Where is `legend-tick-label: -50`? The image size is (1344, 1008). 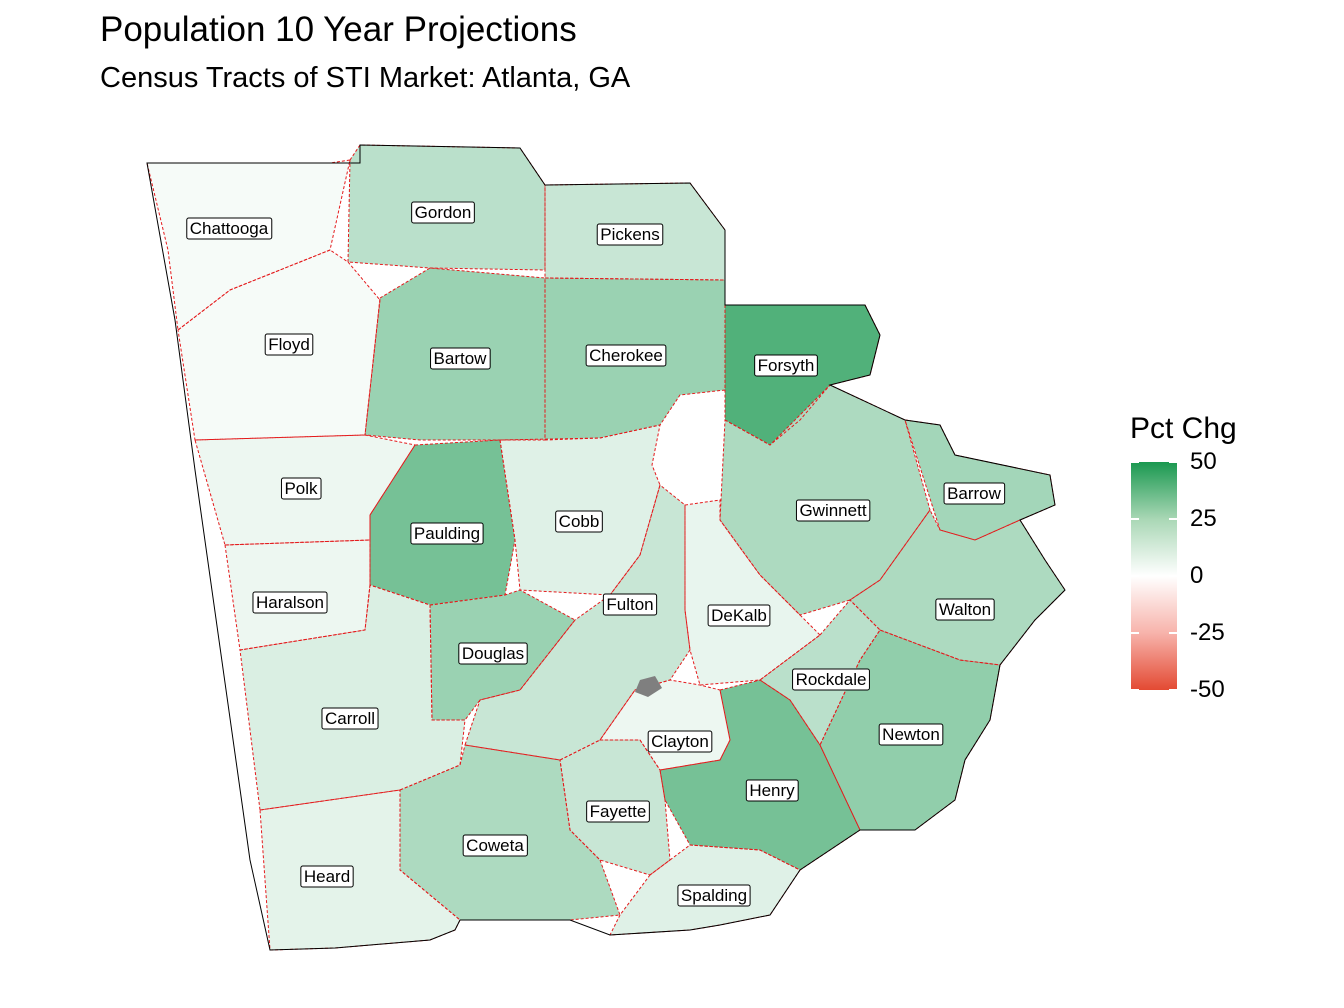
legend-tick-label: -50 is located at coordinates (1207, 689).